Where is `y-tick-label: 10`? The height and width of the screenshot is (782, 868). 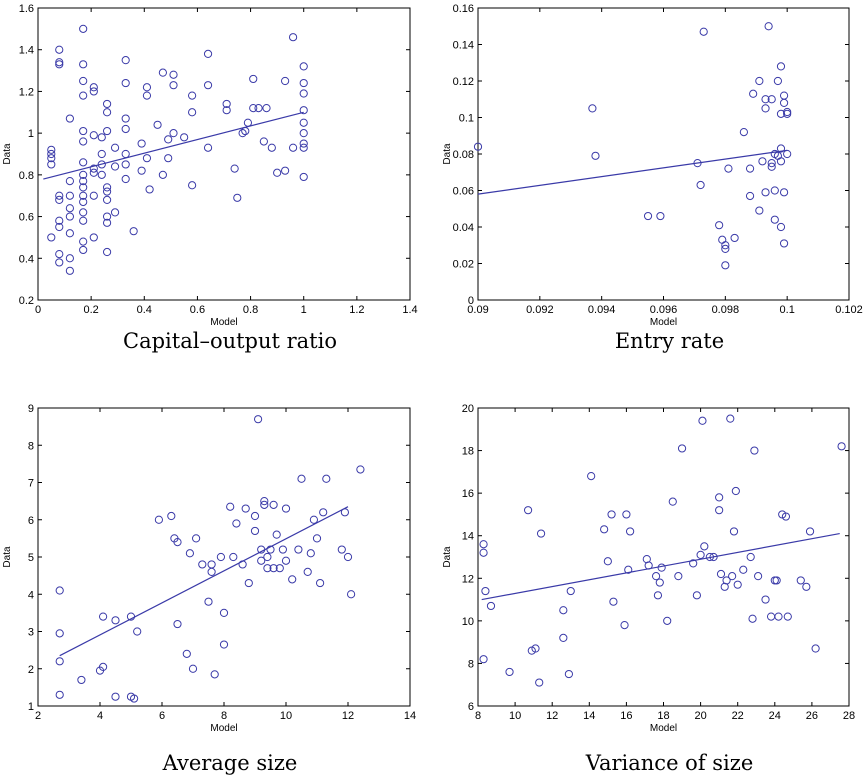 y-tick-label: 10 is located at coordinates (468, 622).